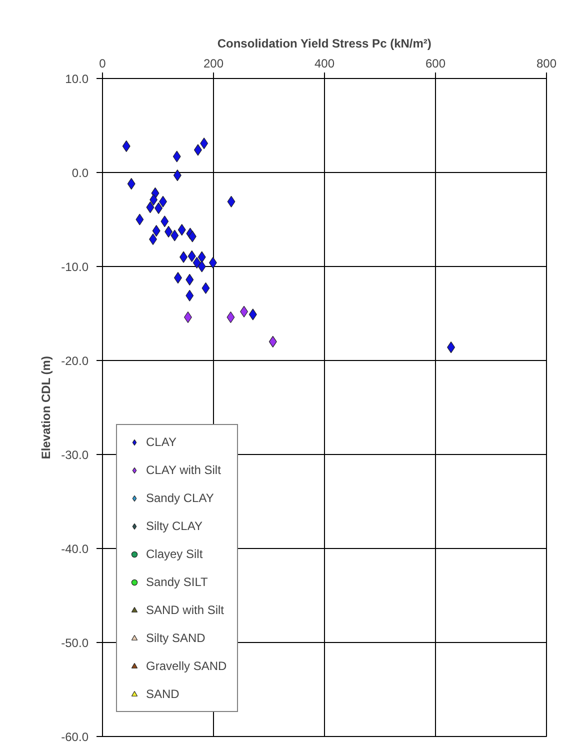  I want to click on y-tick-label: -40.0, so click(75, 549).